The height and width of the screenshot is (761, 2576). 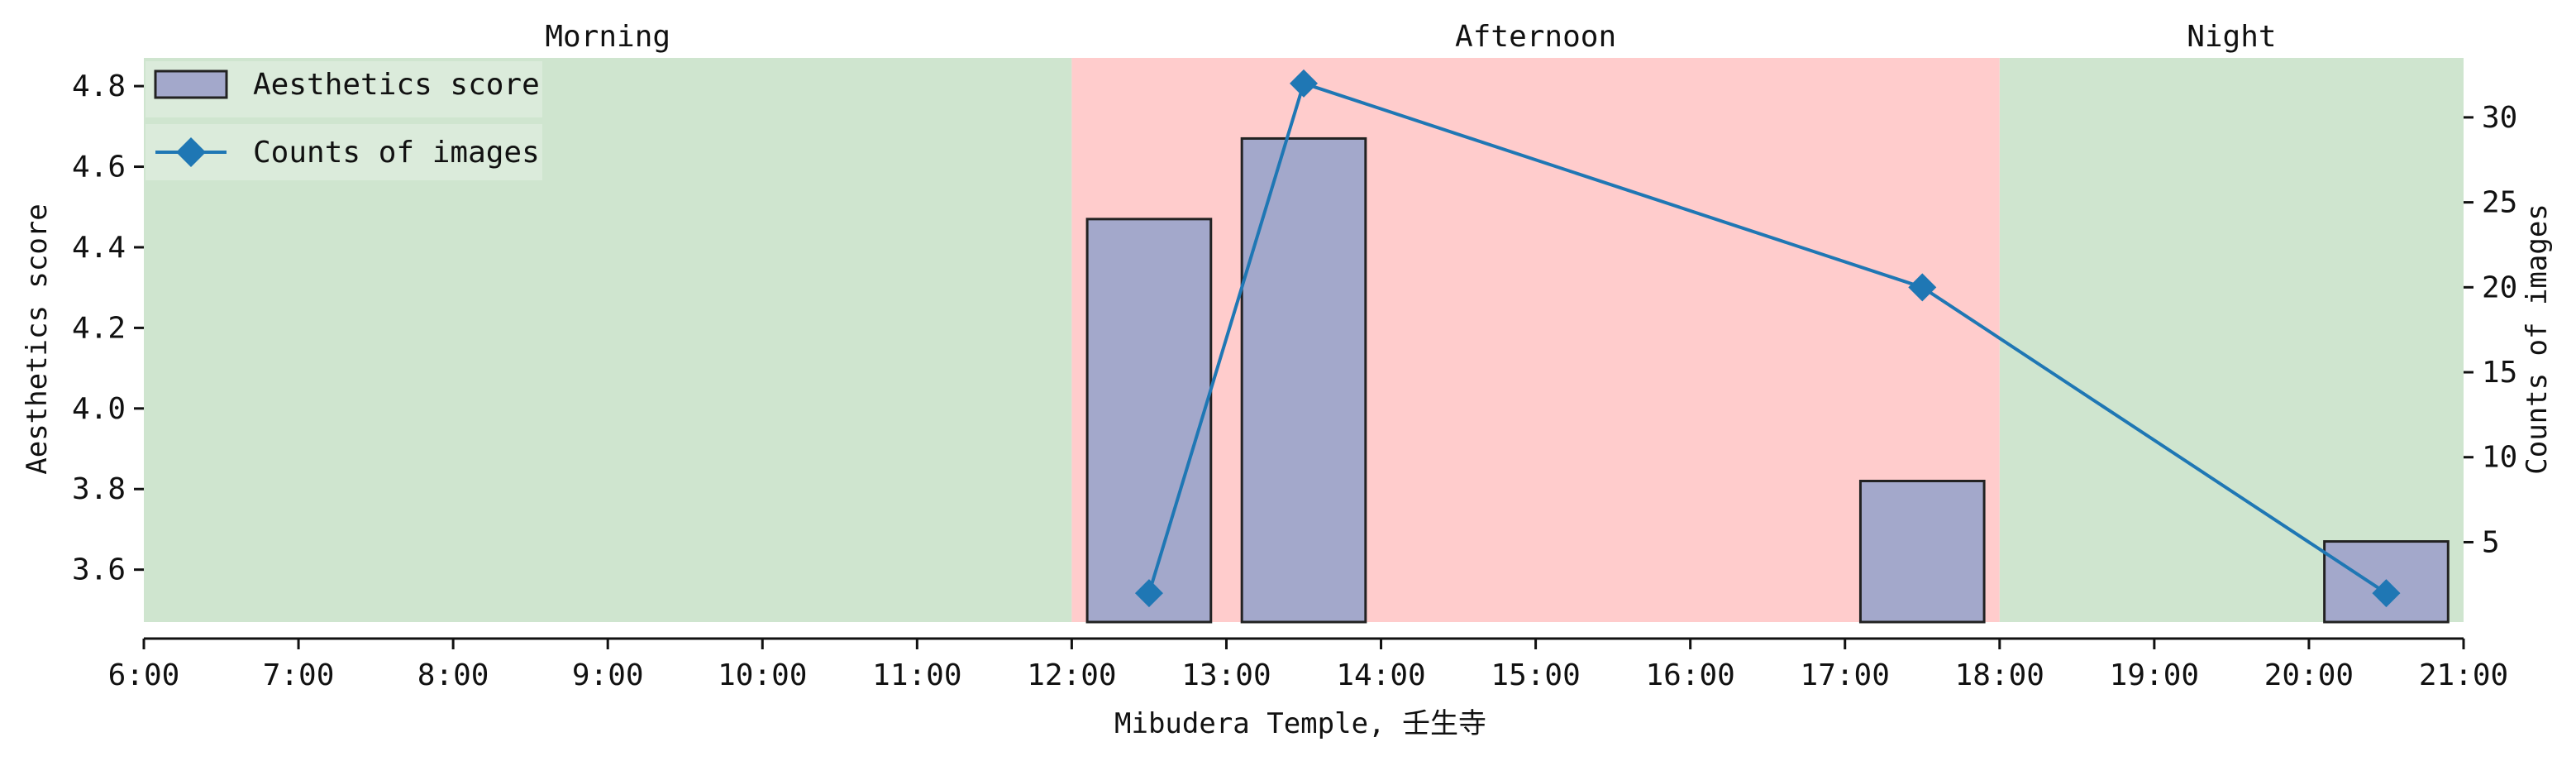 I want to click on x-tick-label: 20:00, so click(x=2309, y=675).